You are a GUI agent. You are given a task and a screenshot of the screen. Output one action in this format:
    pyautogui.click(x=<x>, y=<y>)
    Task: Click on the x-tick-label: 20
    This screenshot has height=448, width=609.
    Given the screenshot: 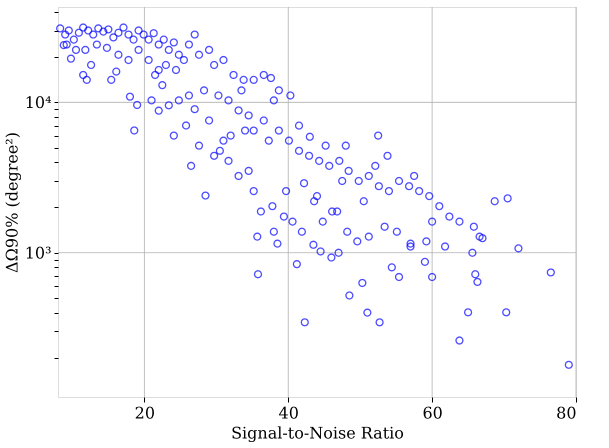 What is the action you would take?
    pyautogui.click(x=145, y=413)
    